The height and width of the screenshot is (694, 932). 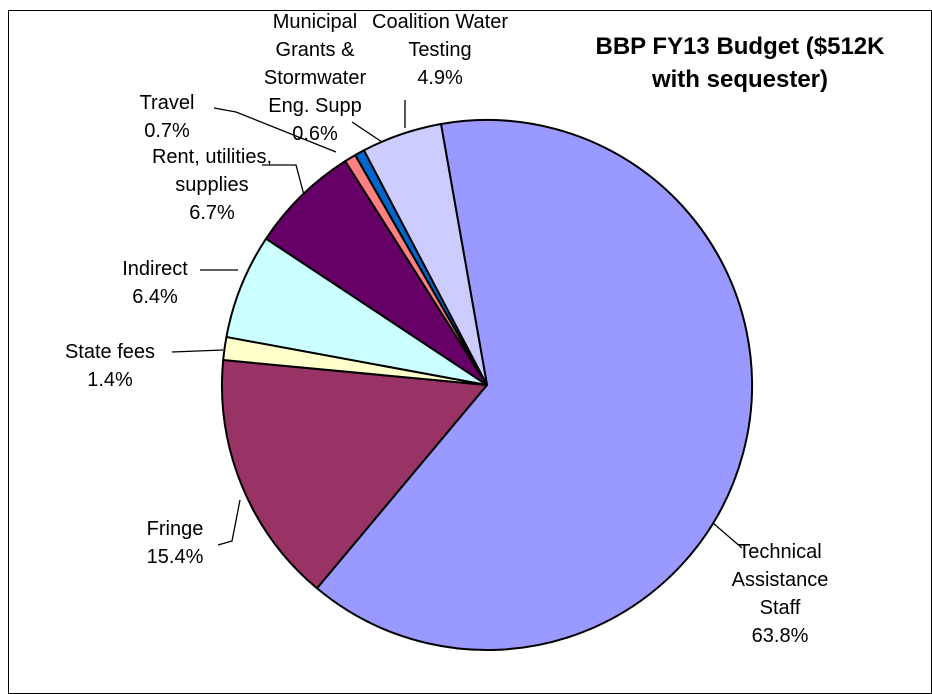 I want to click on slice-value: 0.7%, so click(x=167, y=131).